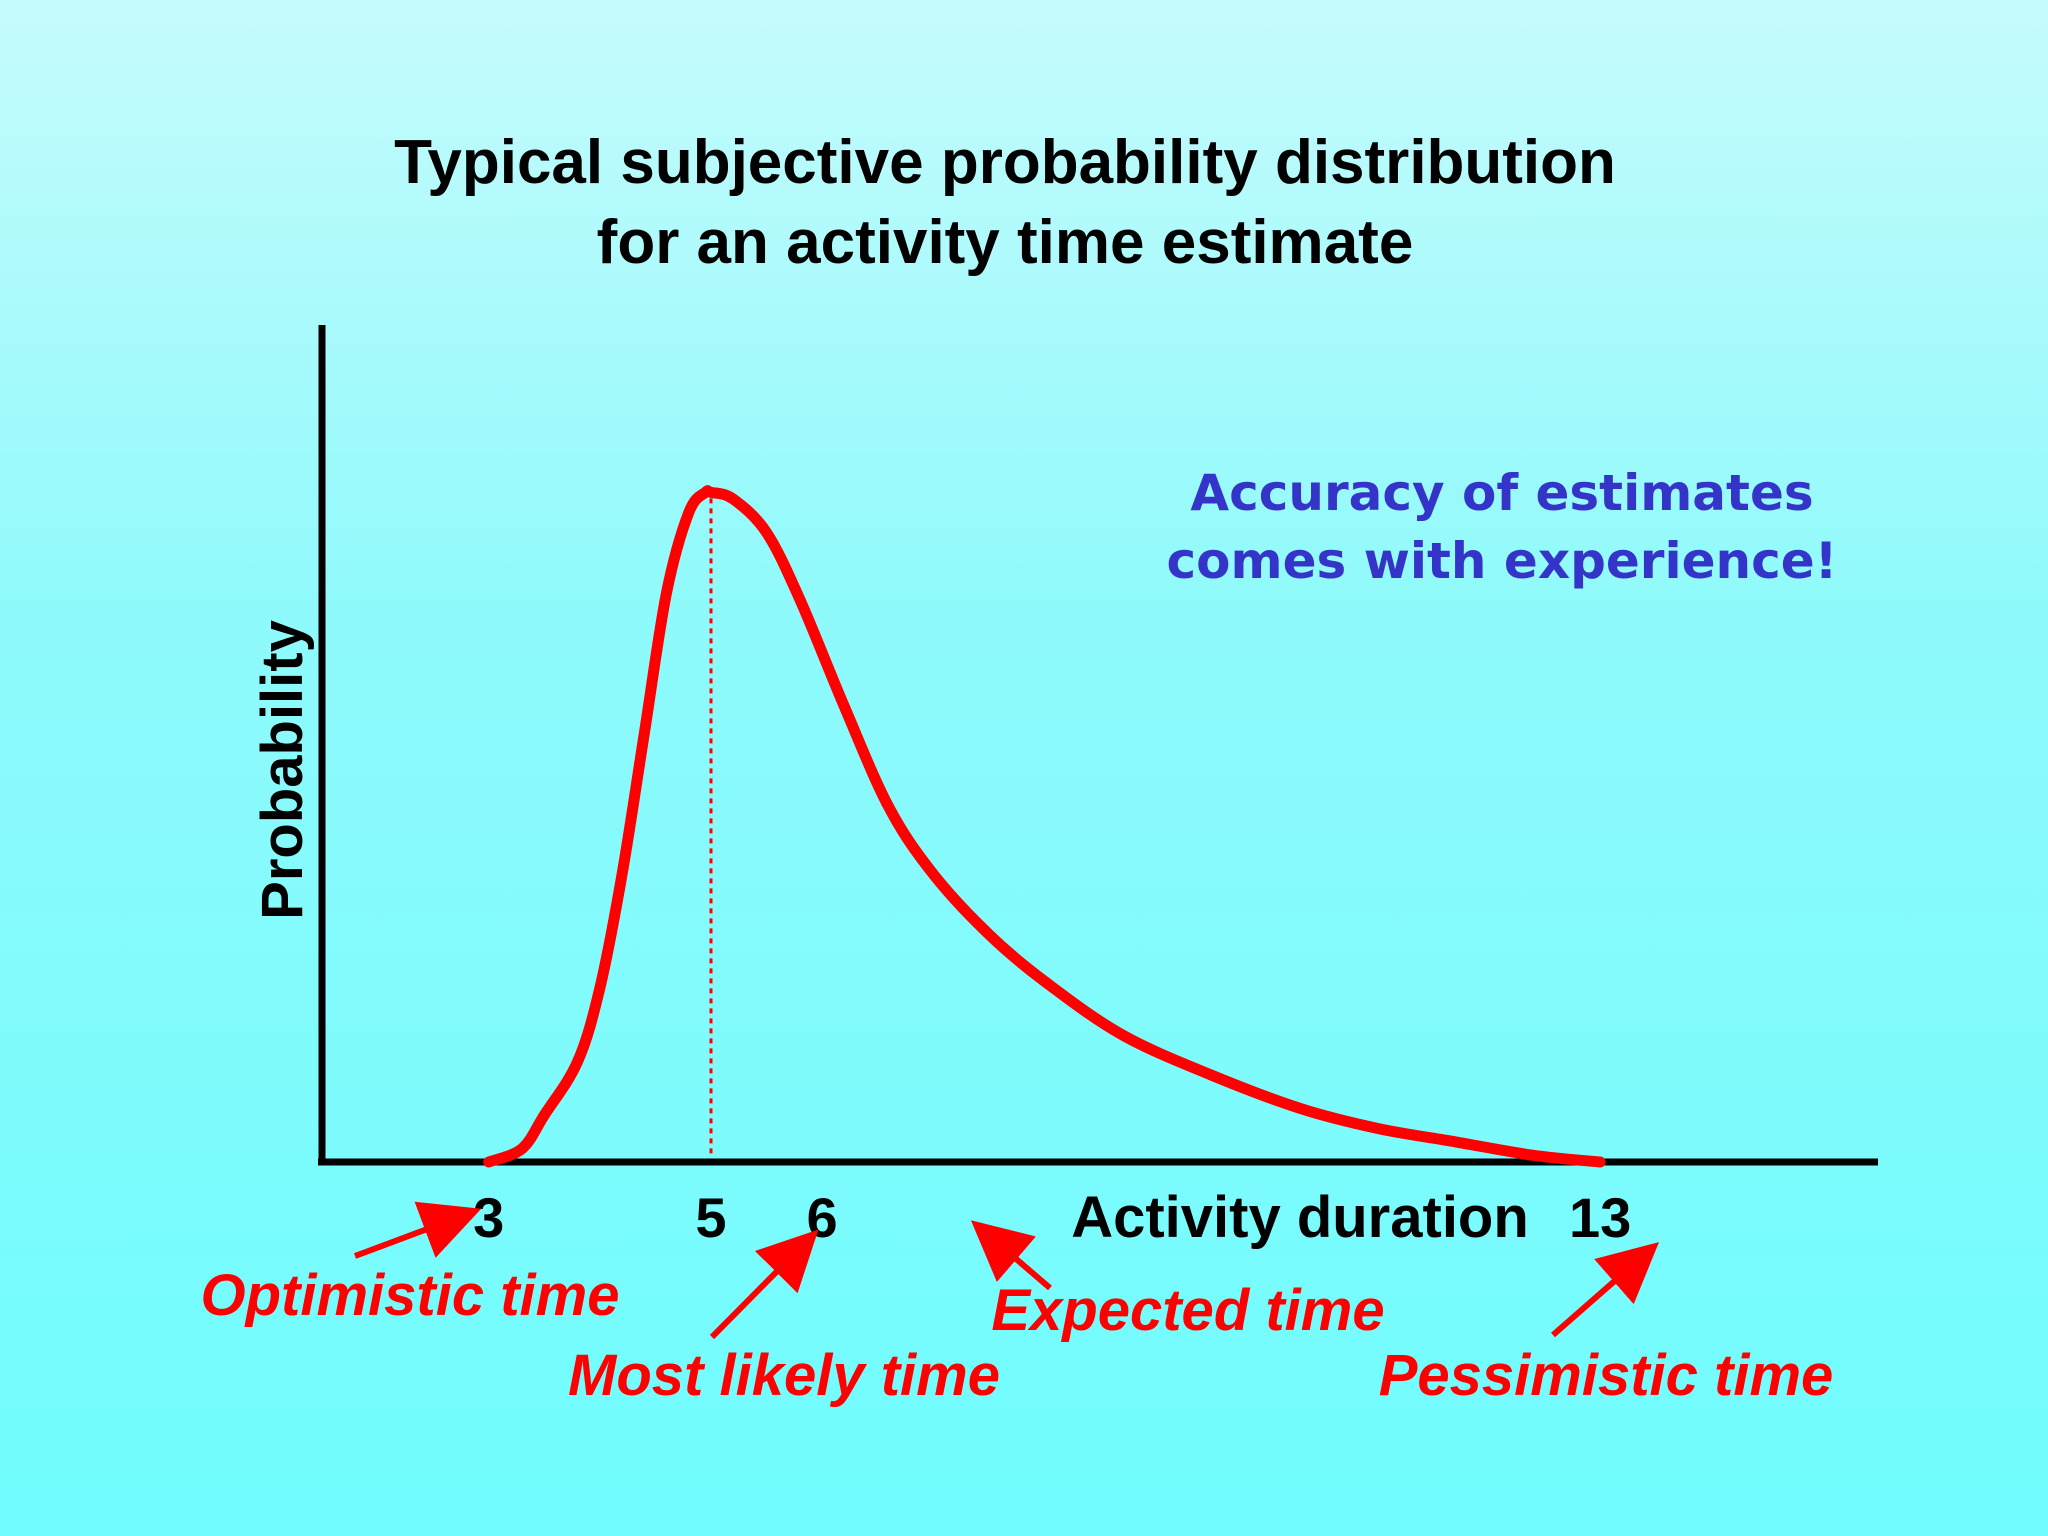  What do you see at coordinates (1300, 1217) in the screenshot?
I see `x-axis-label: Activity duration` at bounding box center [1300, 1217].